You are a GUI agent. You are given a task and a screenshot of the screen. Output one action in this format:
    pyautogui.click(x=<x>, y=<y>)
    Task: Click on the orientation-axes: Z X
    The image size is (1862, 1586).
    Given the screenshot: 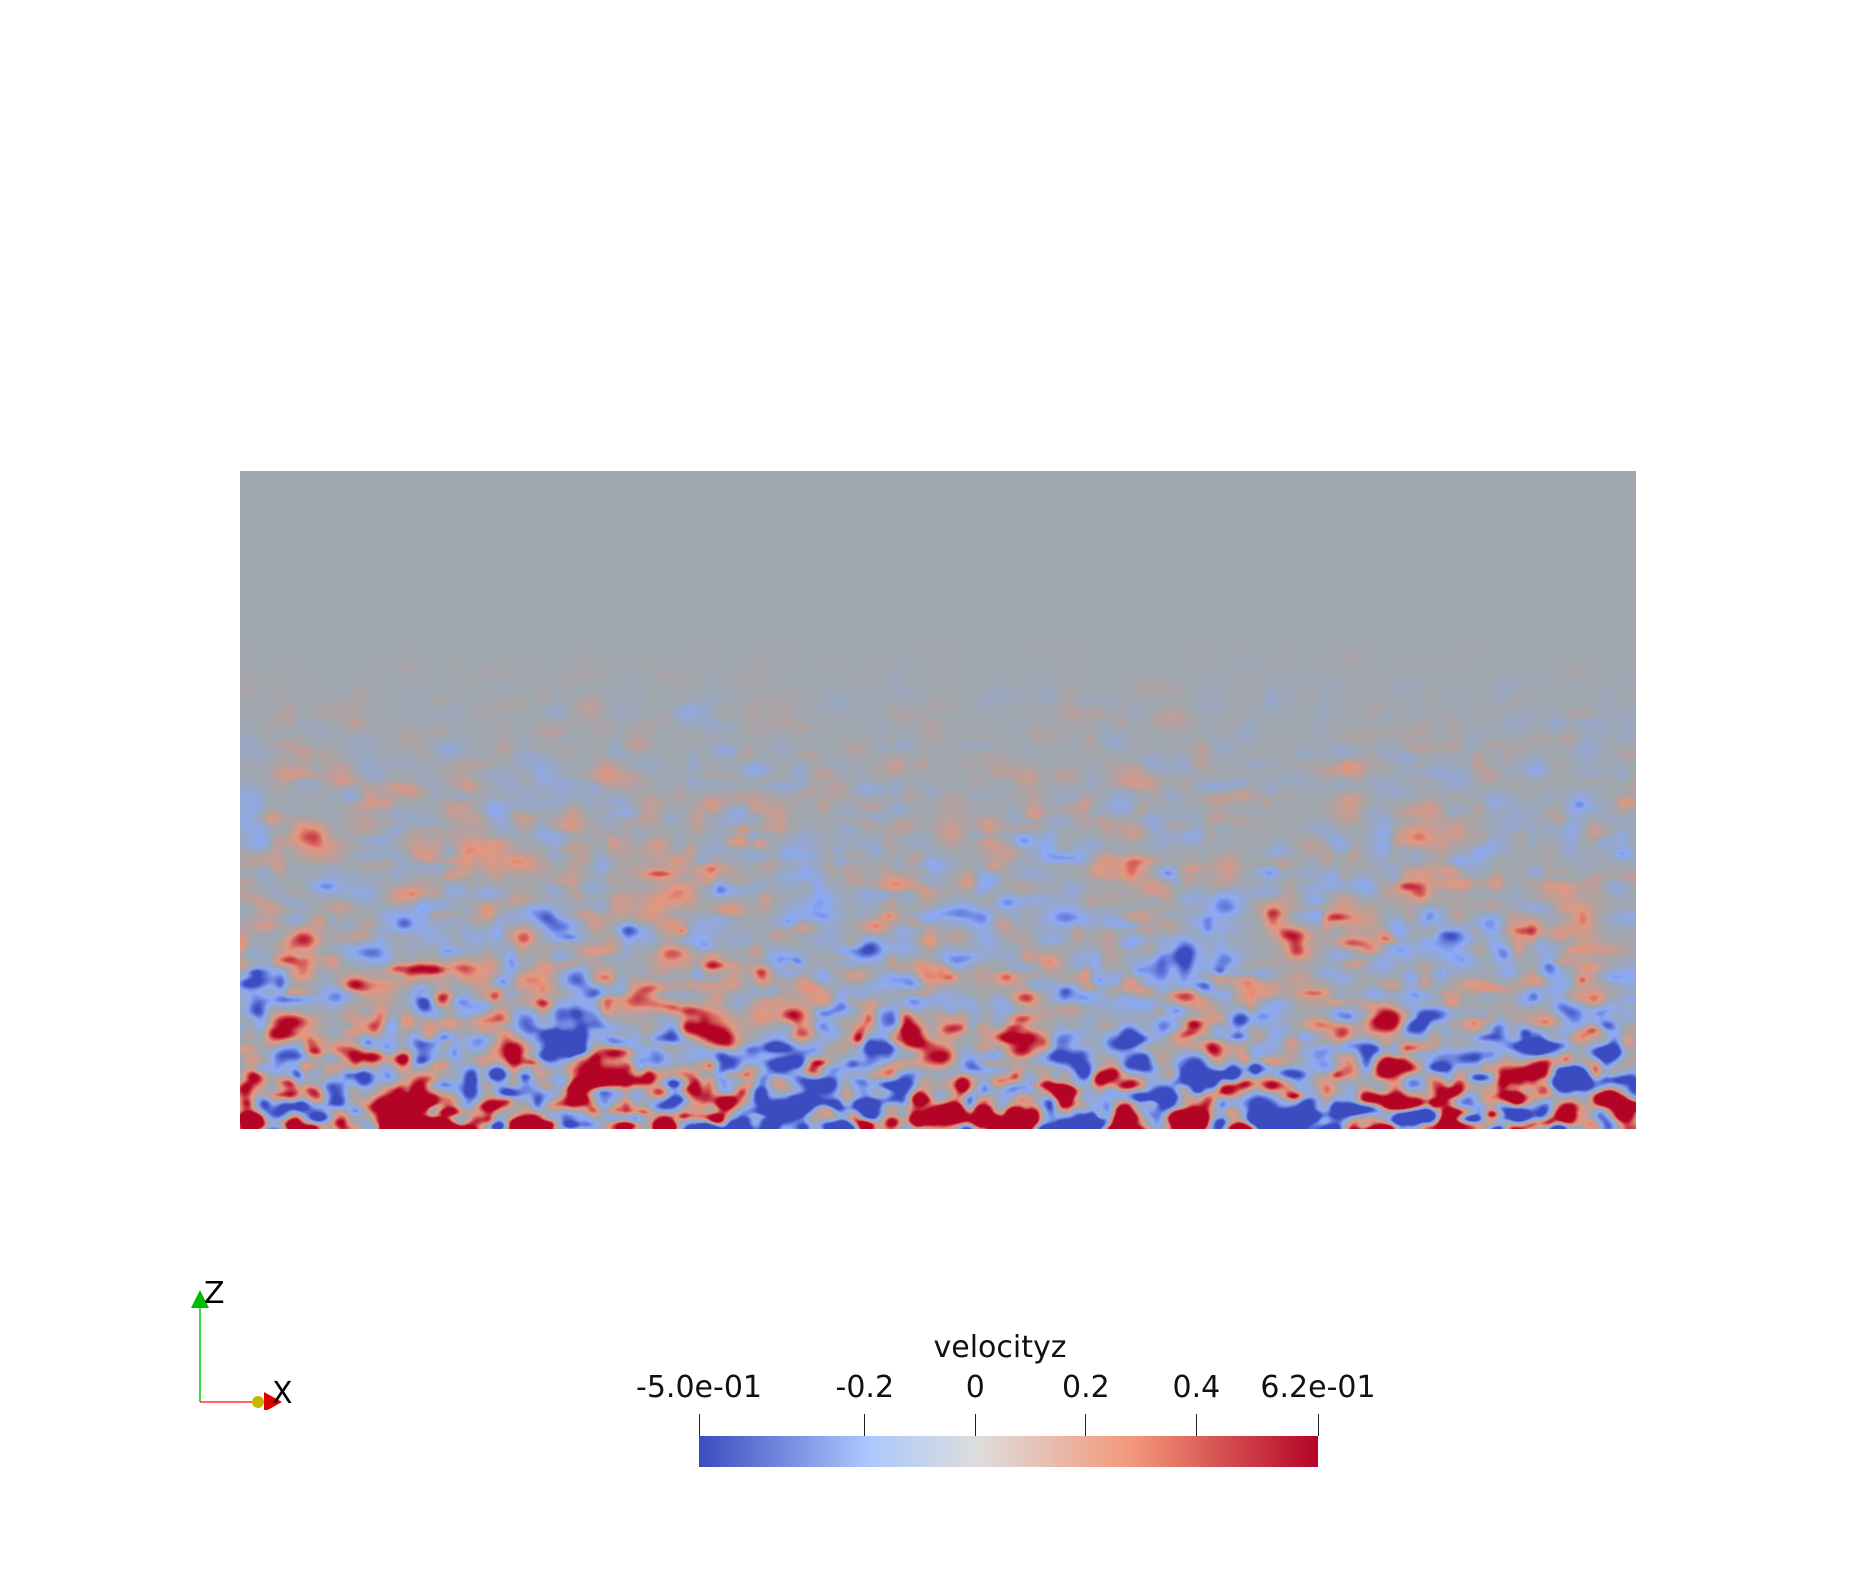 What is the action you would take?
    pyautogui.click(x=245, y=1344)
    